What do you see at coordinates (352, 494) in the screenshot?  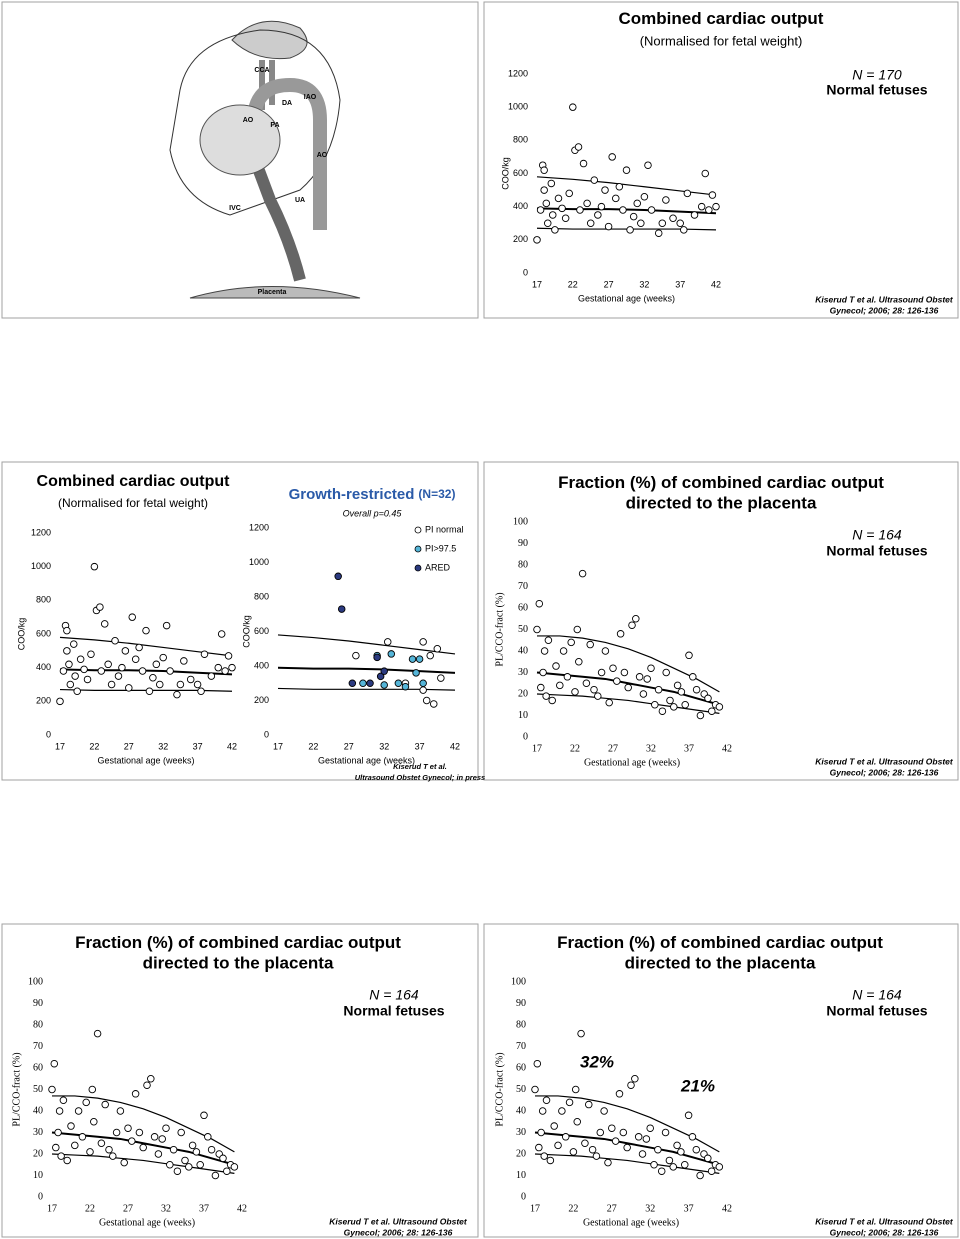 I see `title-text: Growth-restricted` at bounding box center [352, 494].